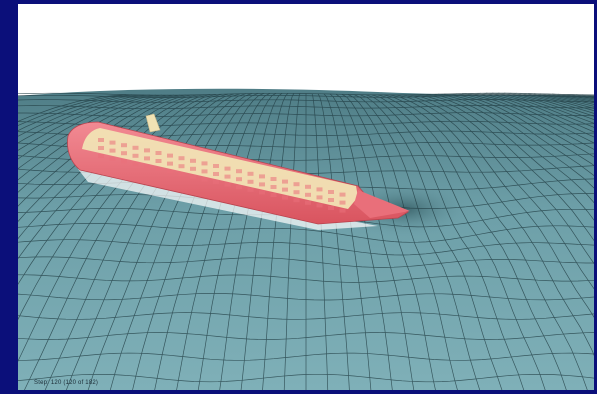 This screenshot has height=394, width=597. I want to click on simulation-step-status: Step: 120 (120 of 182), so click(66, 383).